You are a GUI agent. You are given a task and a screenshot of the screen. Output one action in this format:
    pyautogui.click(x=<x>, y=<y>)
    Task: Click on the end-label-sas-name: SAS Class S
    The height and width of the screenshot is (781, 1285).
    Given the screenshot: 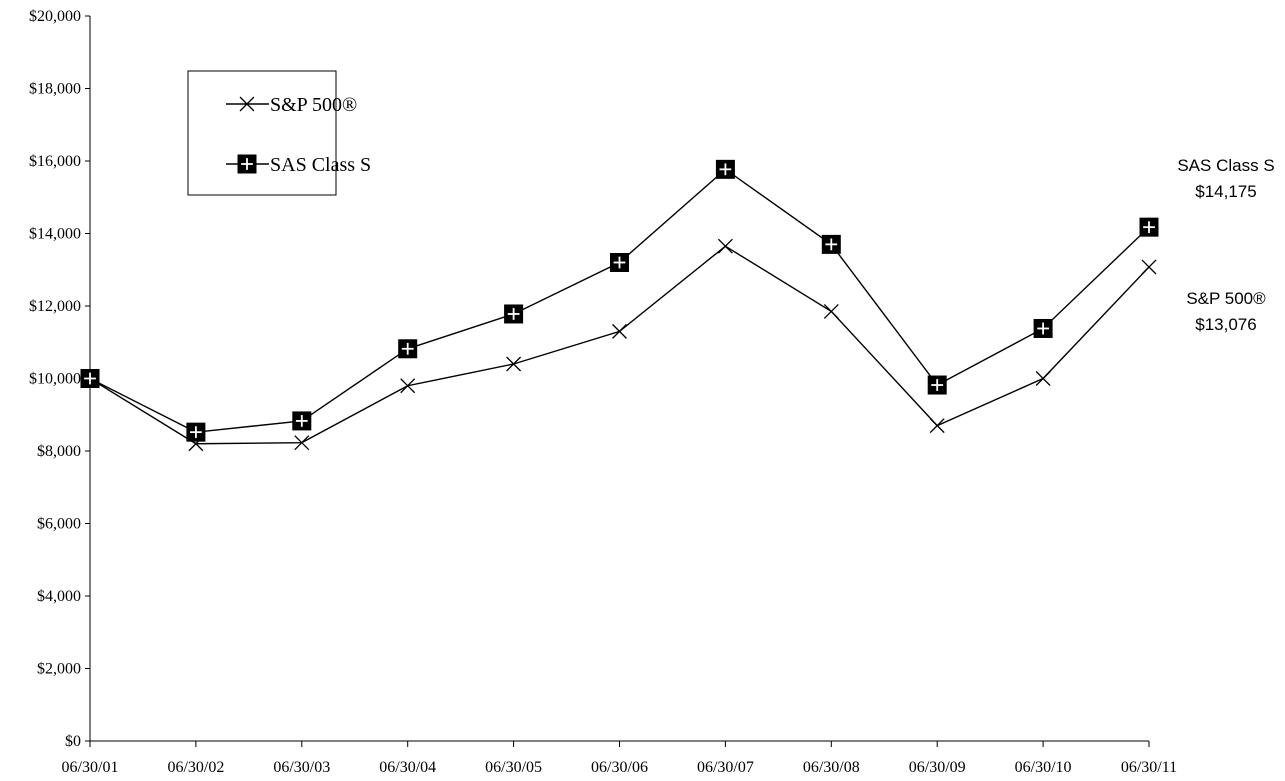 What is the action you would take?
    pyautogui.click(x=1225, y=165)
    